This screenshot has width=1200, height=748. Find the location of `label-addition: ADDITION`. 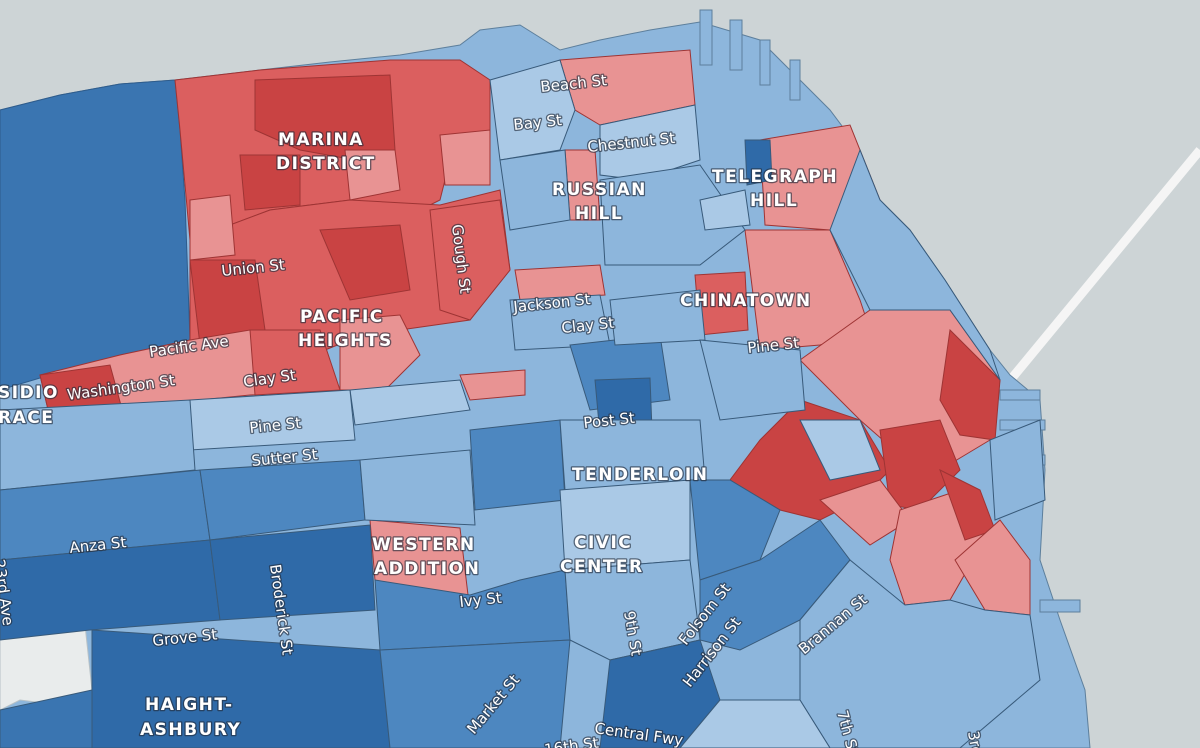

label-addition: ADDITION is located at coordinates (427, 569).